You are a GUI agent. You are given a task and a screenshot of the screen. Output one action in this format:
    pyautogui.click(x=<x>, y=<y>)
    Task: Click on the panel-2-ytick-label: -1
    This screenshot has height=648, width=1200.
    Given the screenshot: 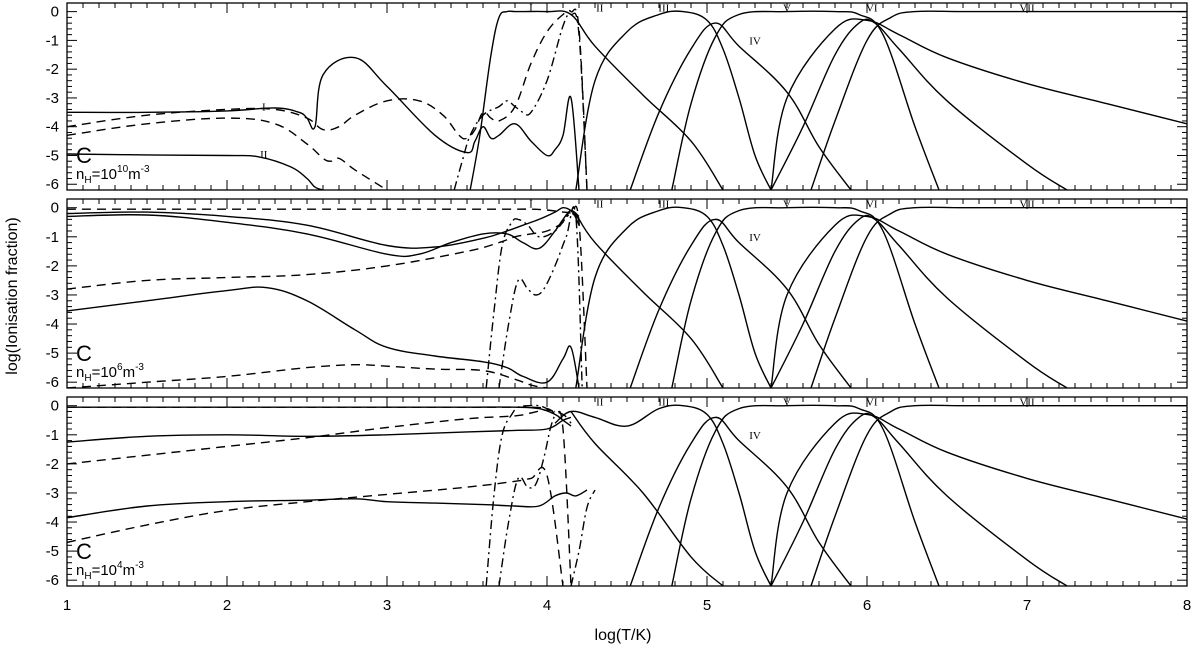 What is the action you would take?
    pyautogui.click(x=52, y=237)
    